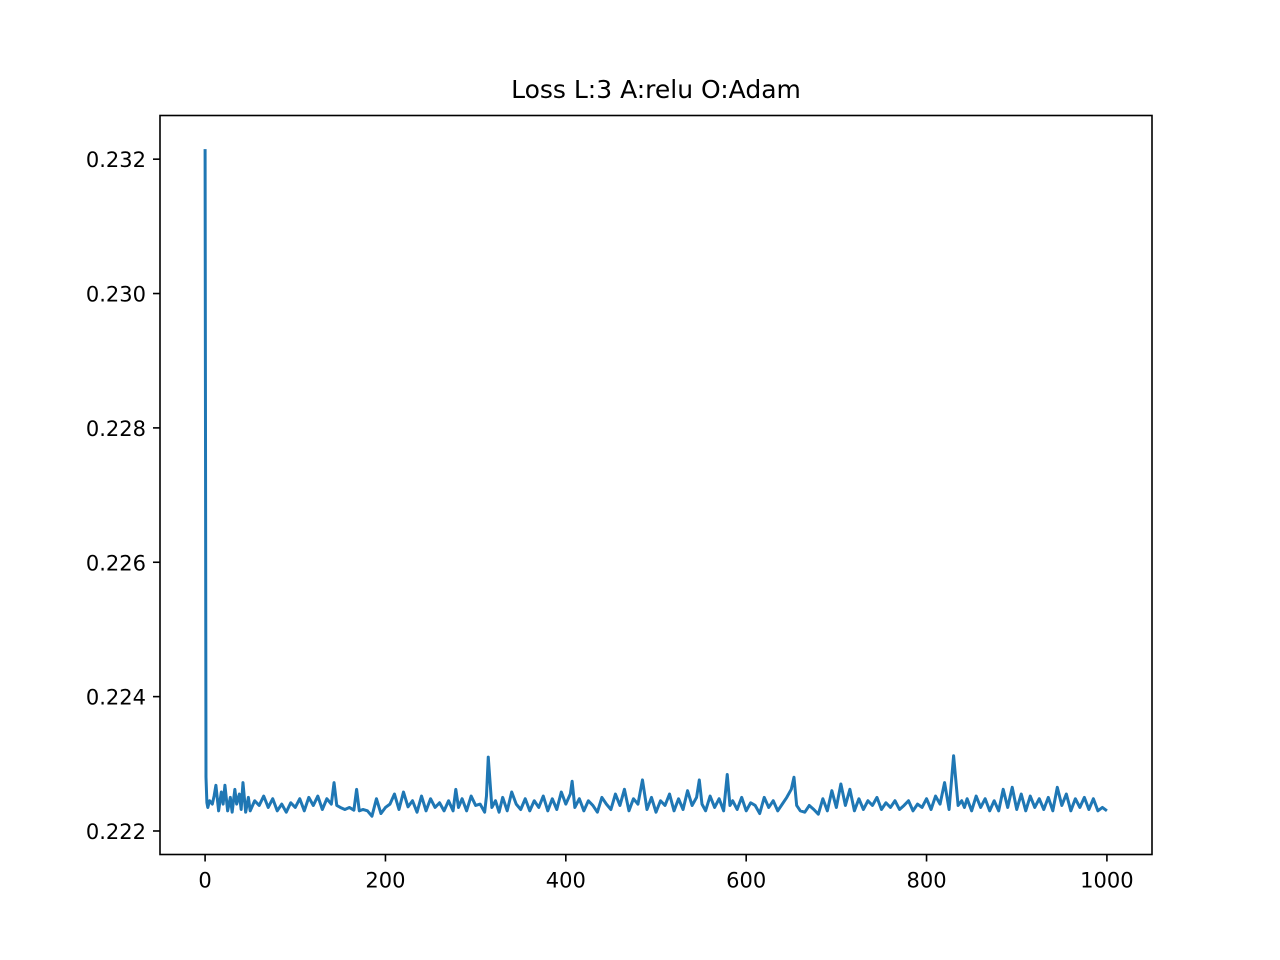 The height and width of the screenshot is (960, 1280). What do you see at coordinates (116, 295) in the screenshot?
I see `y-tick-label: 0.230` at bounding box center [116, 295].